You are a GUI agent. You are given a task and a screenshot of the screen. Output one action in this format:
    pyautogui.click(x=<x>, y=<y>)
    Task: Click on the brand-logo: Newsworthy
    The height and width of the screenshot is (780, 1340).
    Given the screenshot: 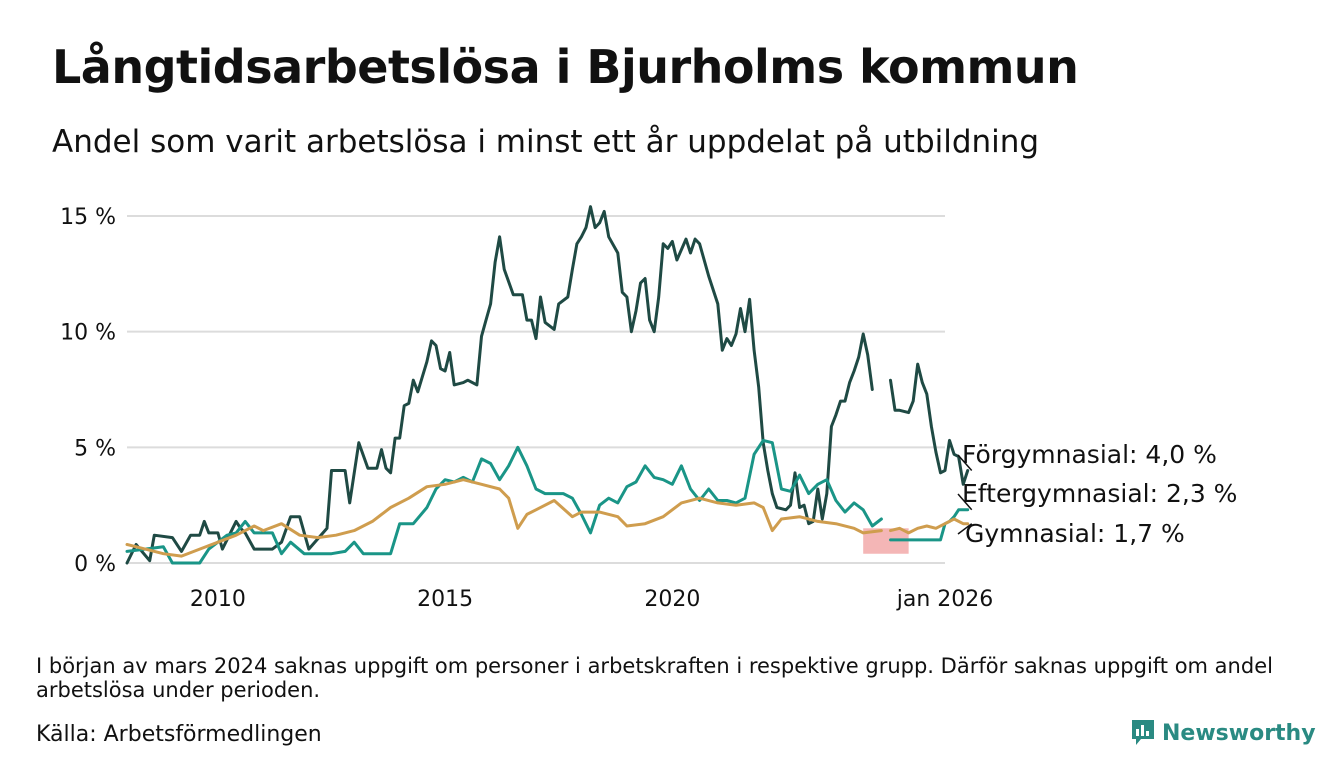 What is the action you would take?
    pyautogui.click(x=1223, y=733)
    